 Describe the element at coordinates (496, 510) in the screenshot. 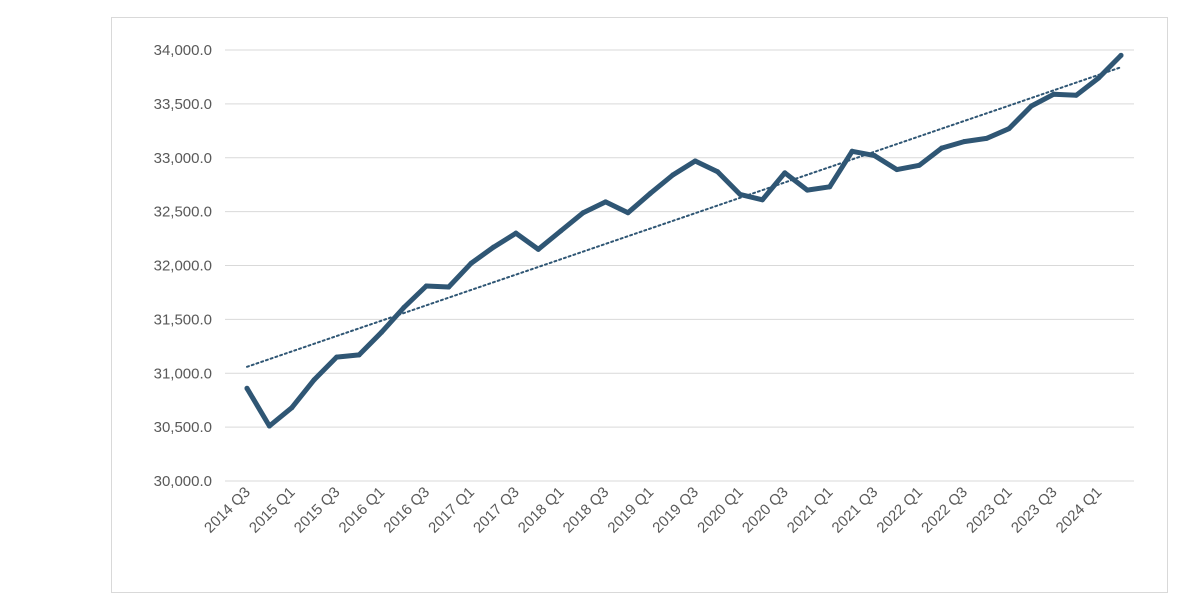

I see `x-tick-label: 2017 Q3` at that location.